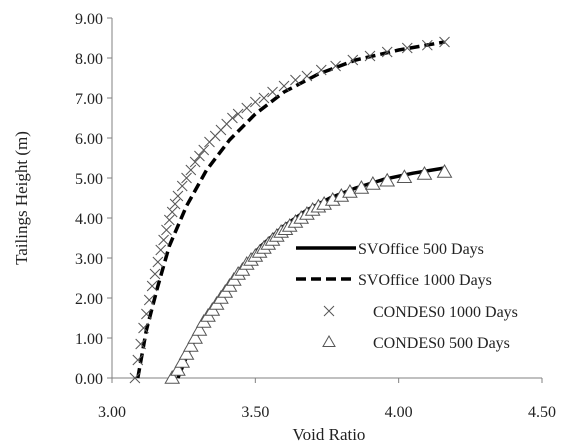  I want to click on legend-item-2: CONDES0 1000 Days, so click(420, 312).